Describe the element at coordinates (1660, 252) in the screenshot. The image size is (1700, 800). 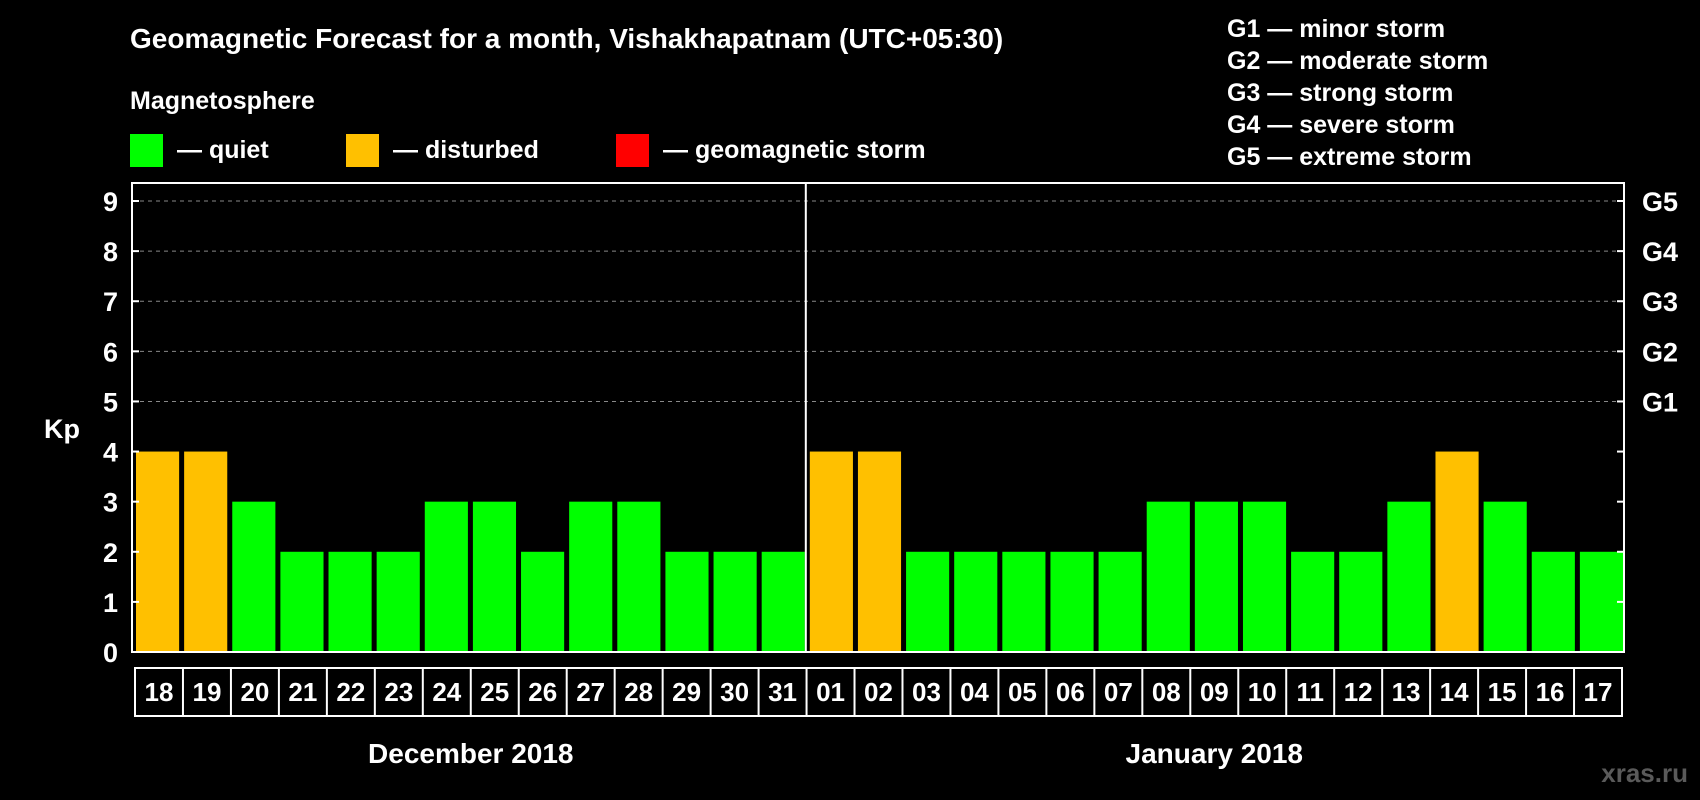
I see `storm-tick-label: G4` at that location.